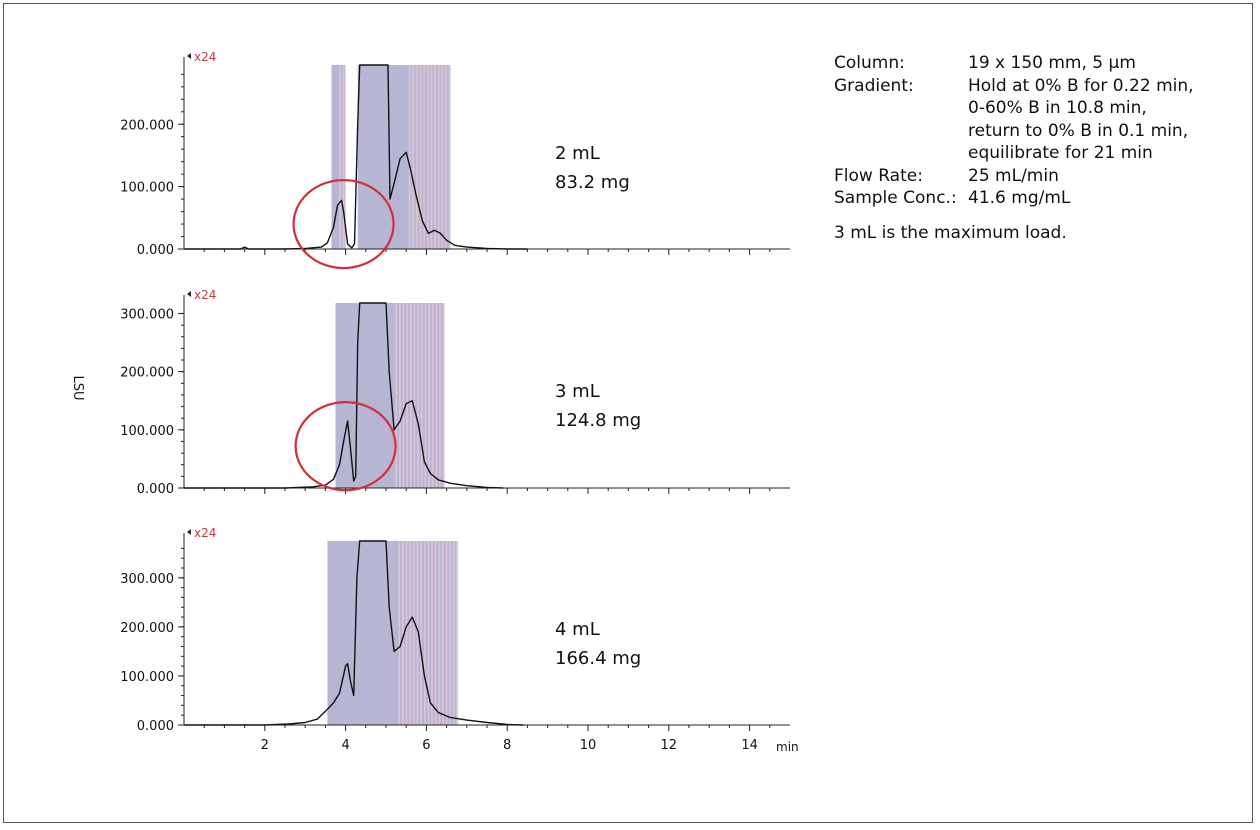  What do you see at coordinates (1060, 153) in the screenshot?
I see `gradient-line: equilibrate for 21 min` at bounding box center [1060, 153].